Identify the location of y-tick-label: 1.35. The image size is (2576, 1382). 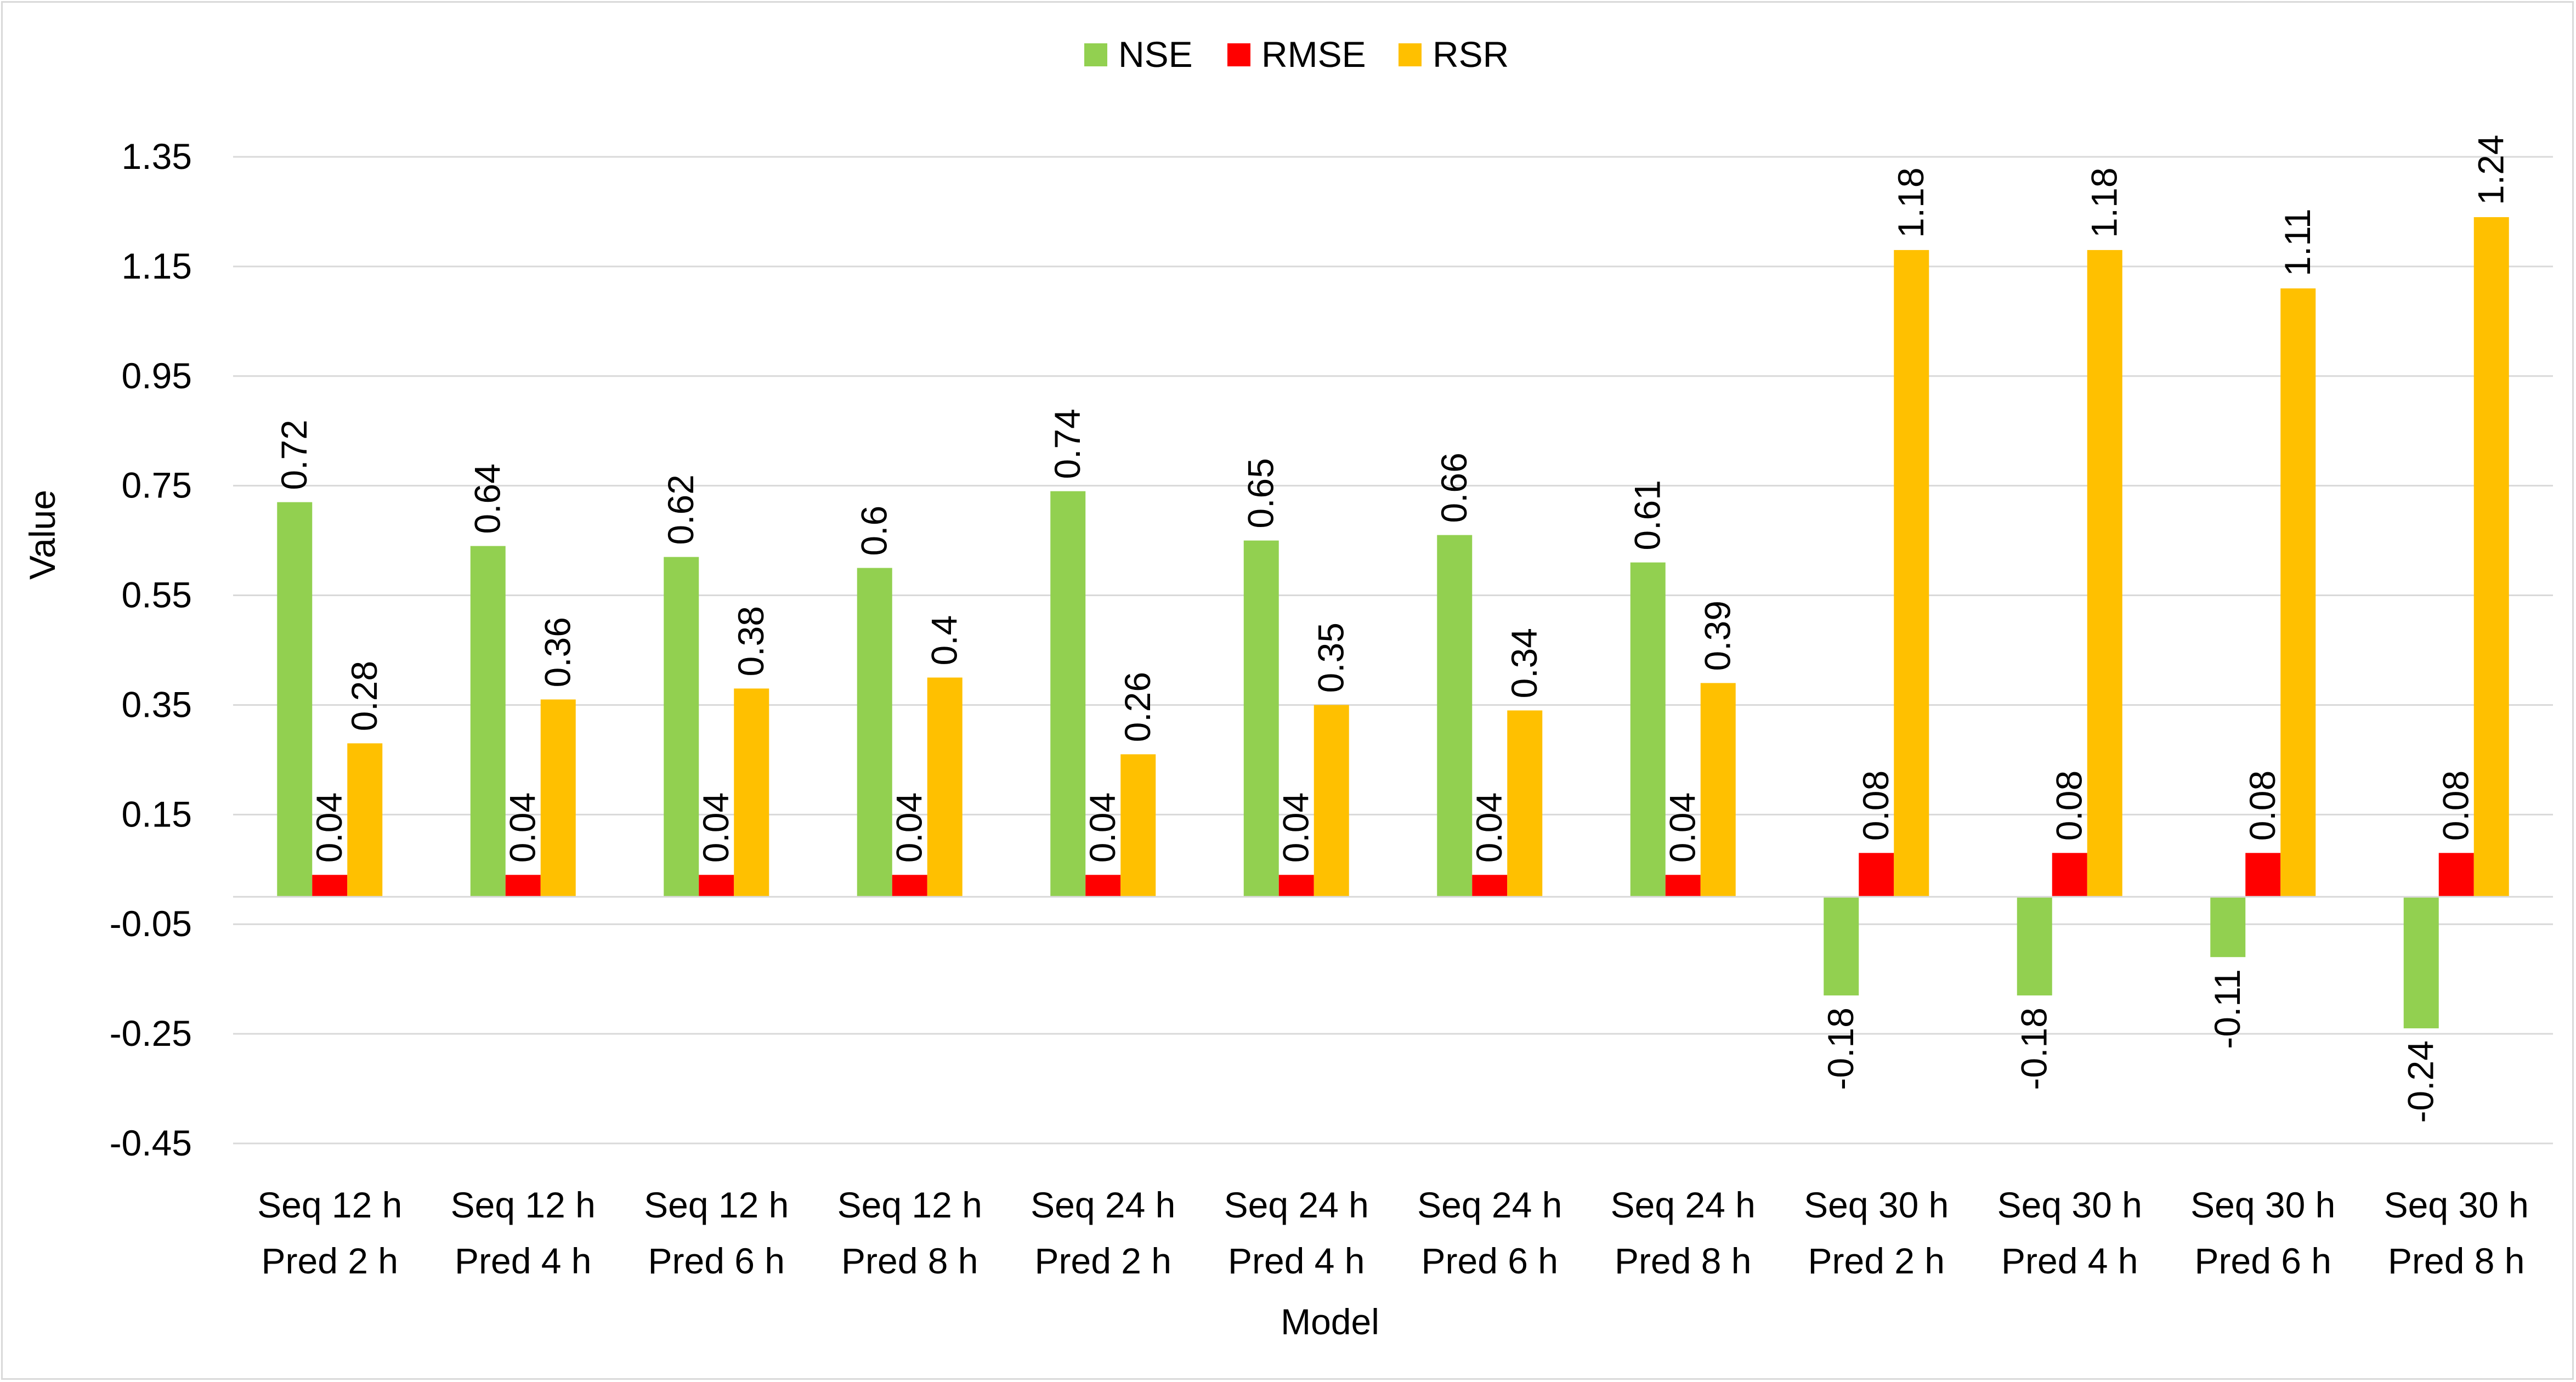
(157, 156).